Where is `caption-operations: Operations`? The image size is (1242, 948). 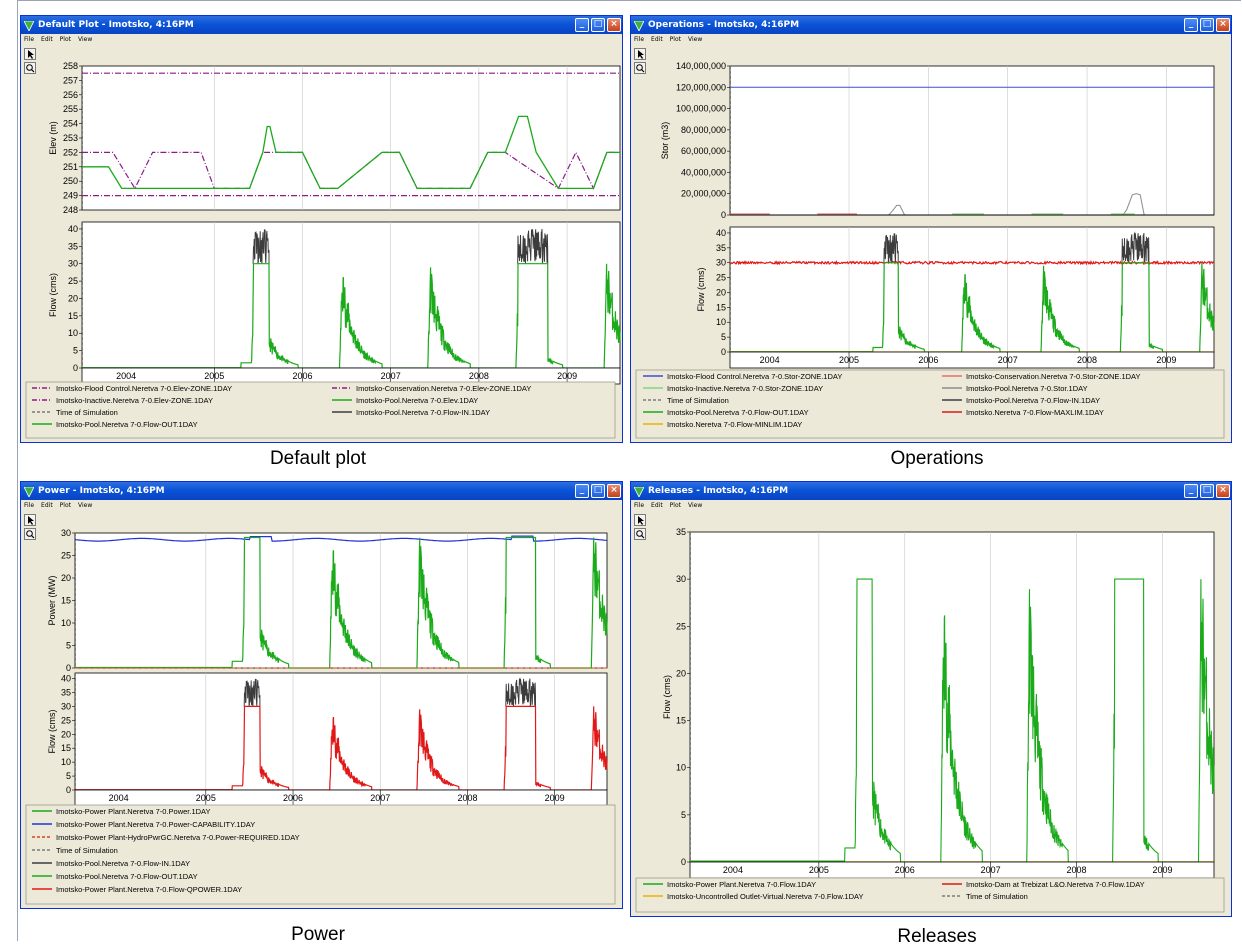 caption-operations: Operations is located at coordinates (937, 458).